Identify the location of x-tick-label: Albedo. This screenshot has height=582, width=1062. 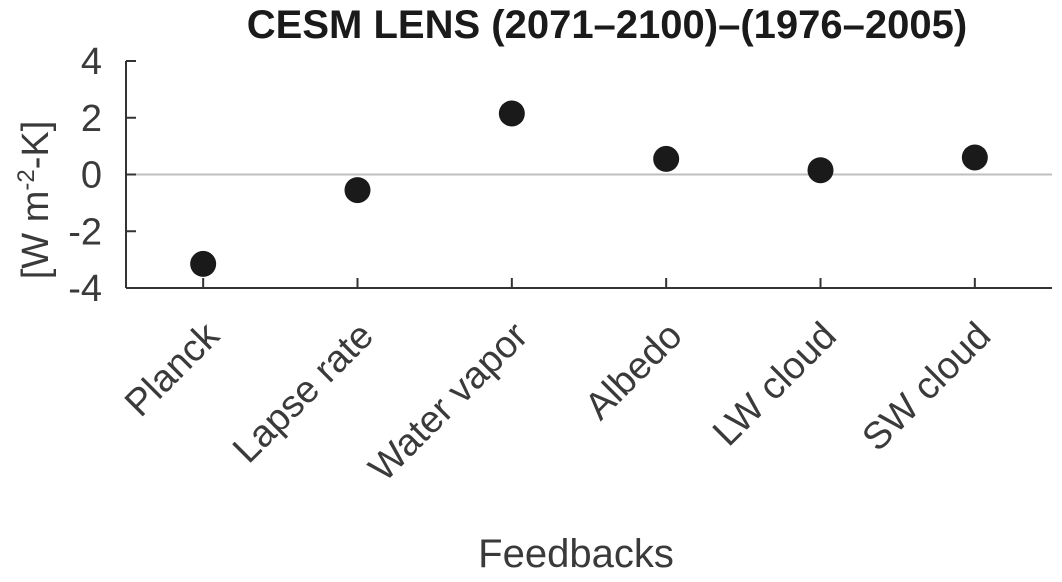
(633, 371).